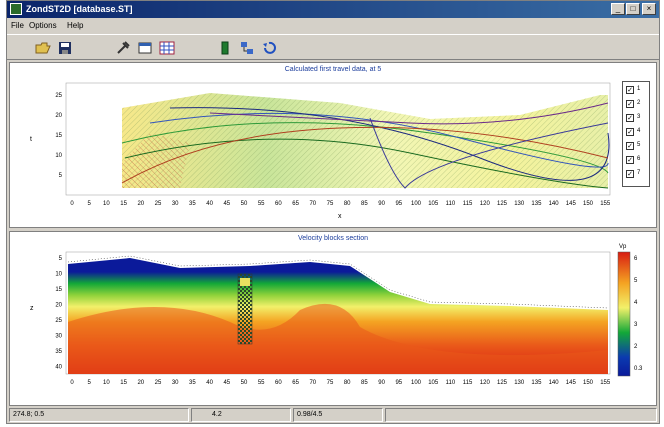  I want to click on legend-item-1: ✓ 1, so click(633, 90).